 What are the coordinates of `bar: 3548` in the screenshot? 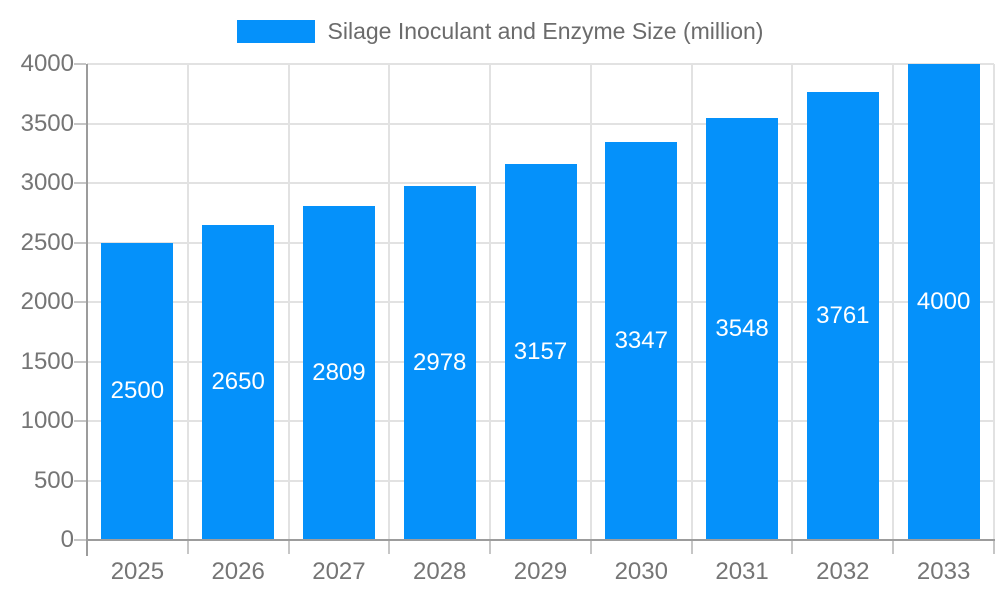 It's located at (742, 328).